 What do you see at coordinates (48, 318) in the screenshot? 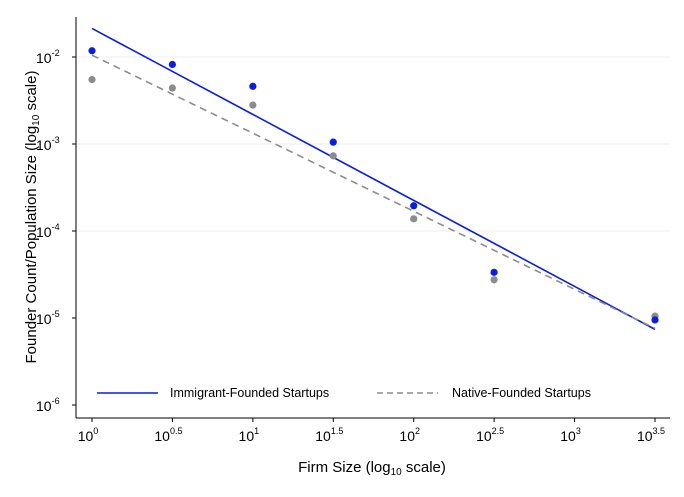
I see `y-tick-label: 10⁻⁵` at bounding box center [48, 318].